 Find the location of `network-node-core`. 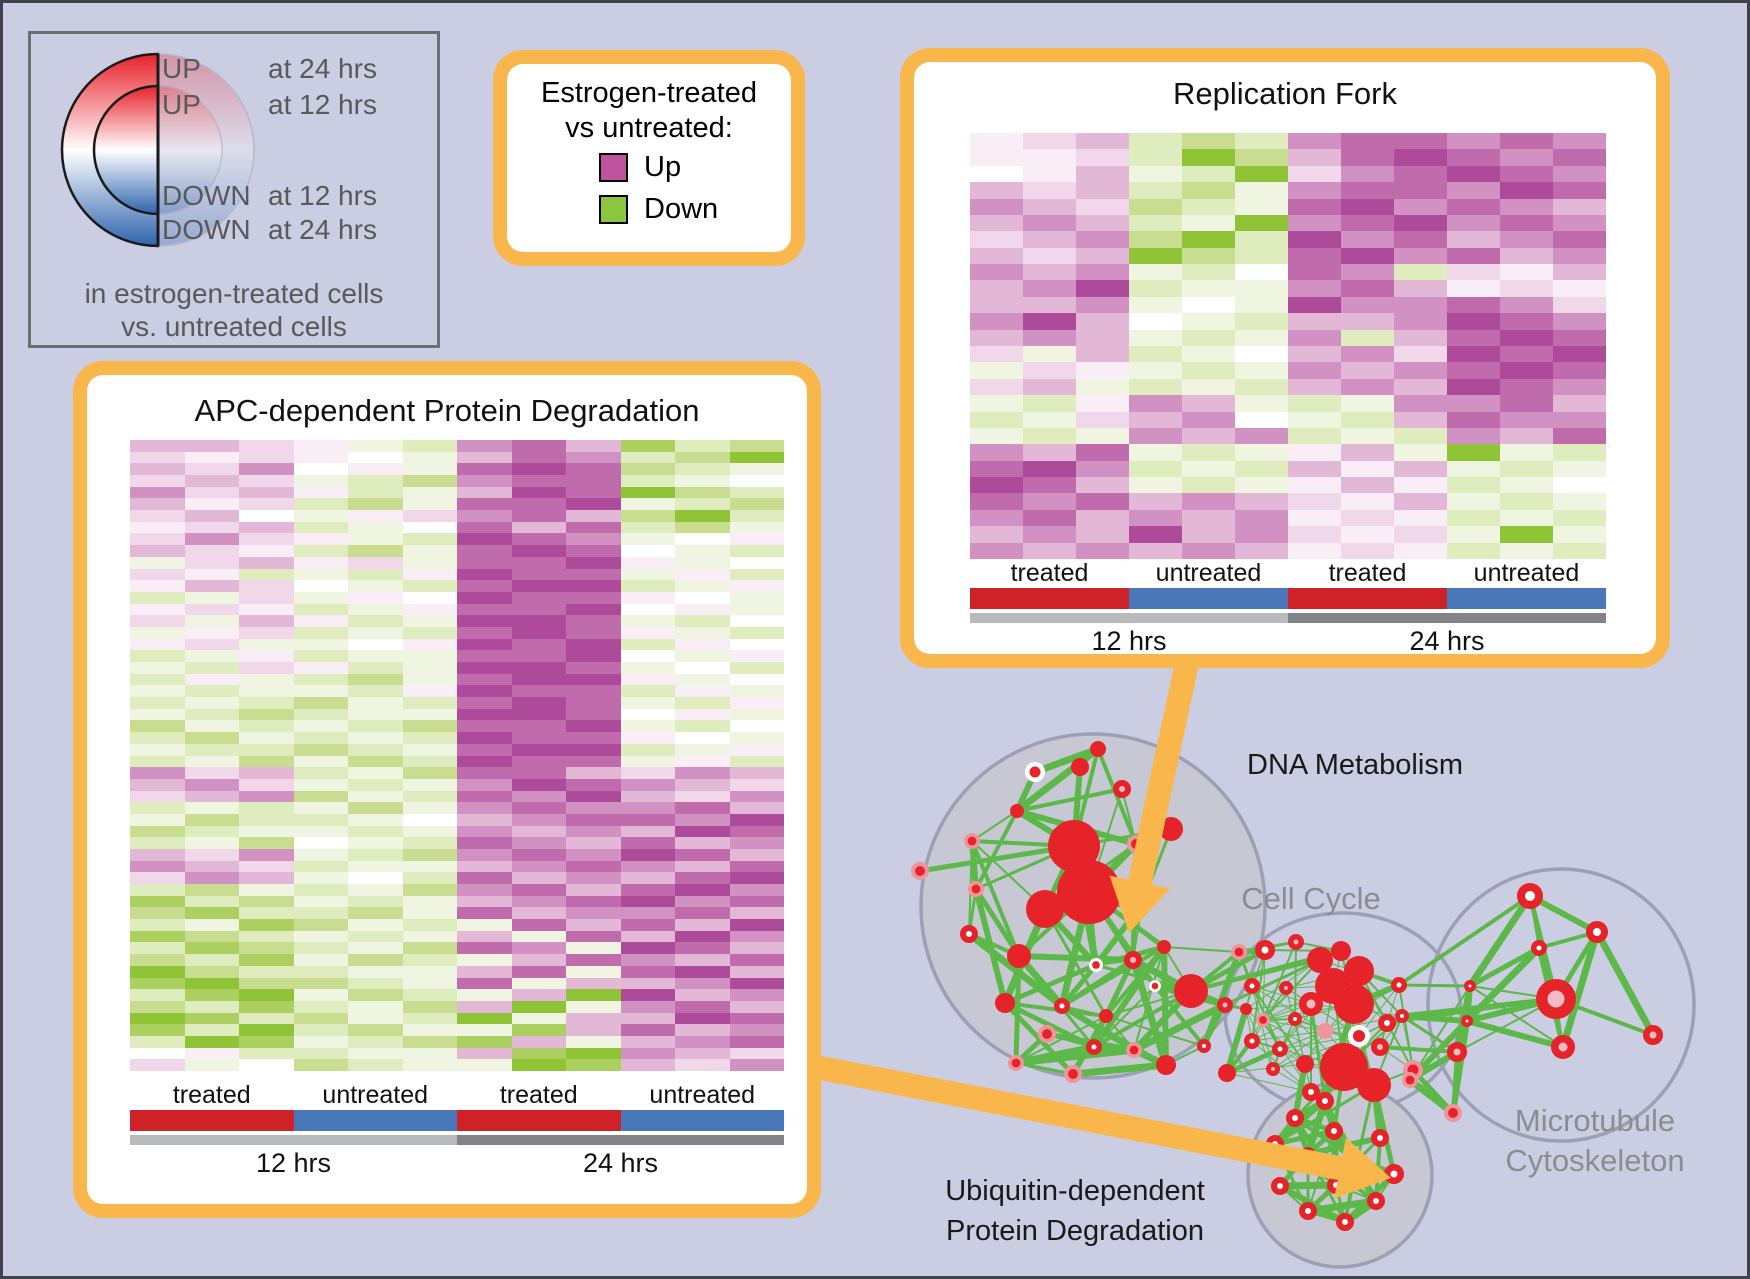

network-node-core is located at coordinates (1016, 1063).